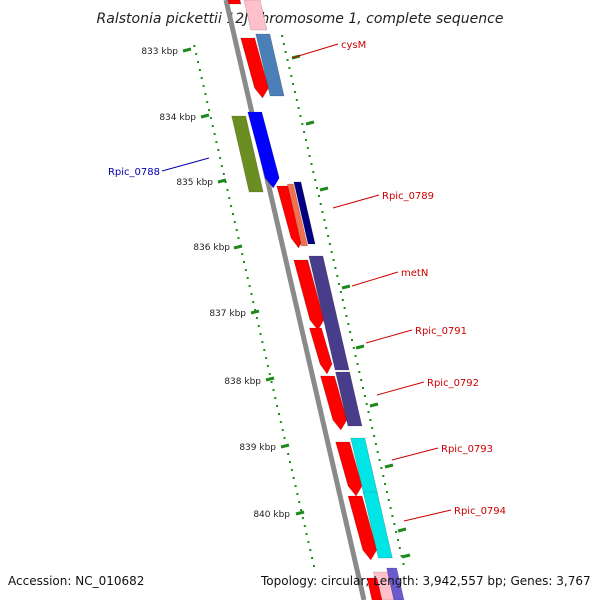 Image resolution: width=600 pixels, height=600 pixels. Describe the element at coordinates (374, 588) in the screenshot. I see `feature-bottom-red` at that location.